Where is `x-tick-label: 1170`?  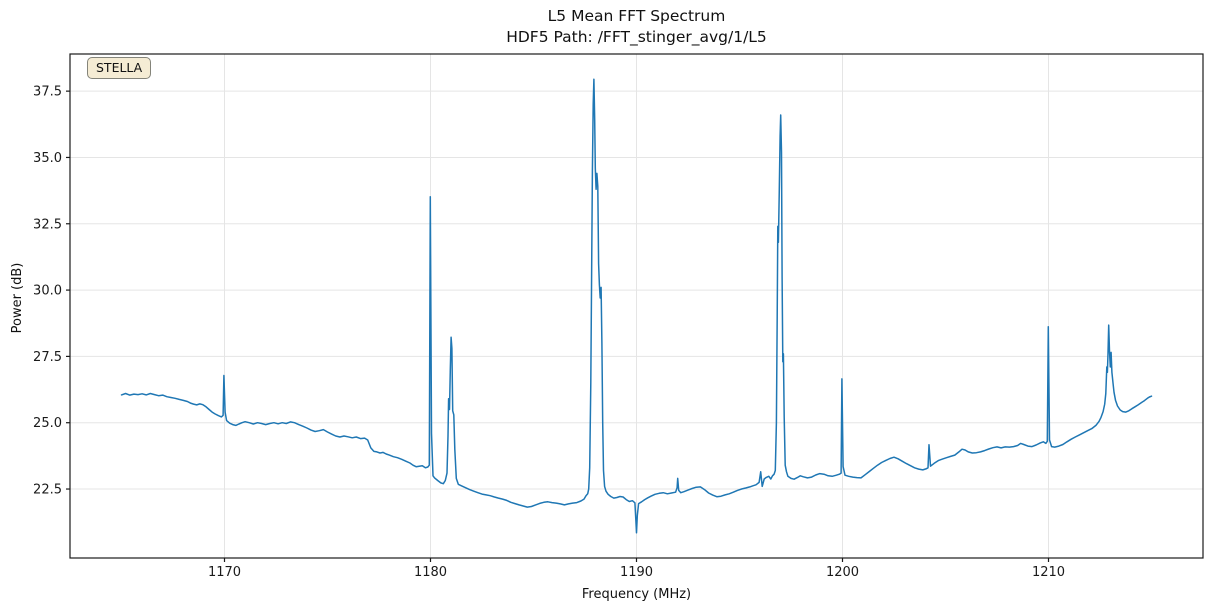 x-tick-label: 1170 is located at coordinates (224, 572).